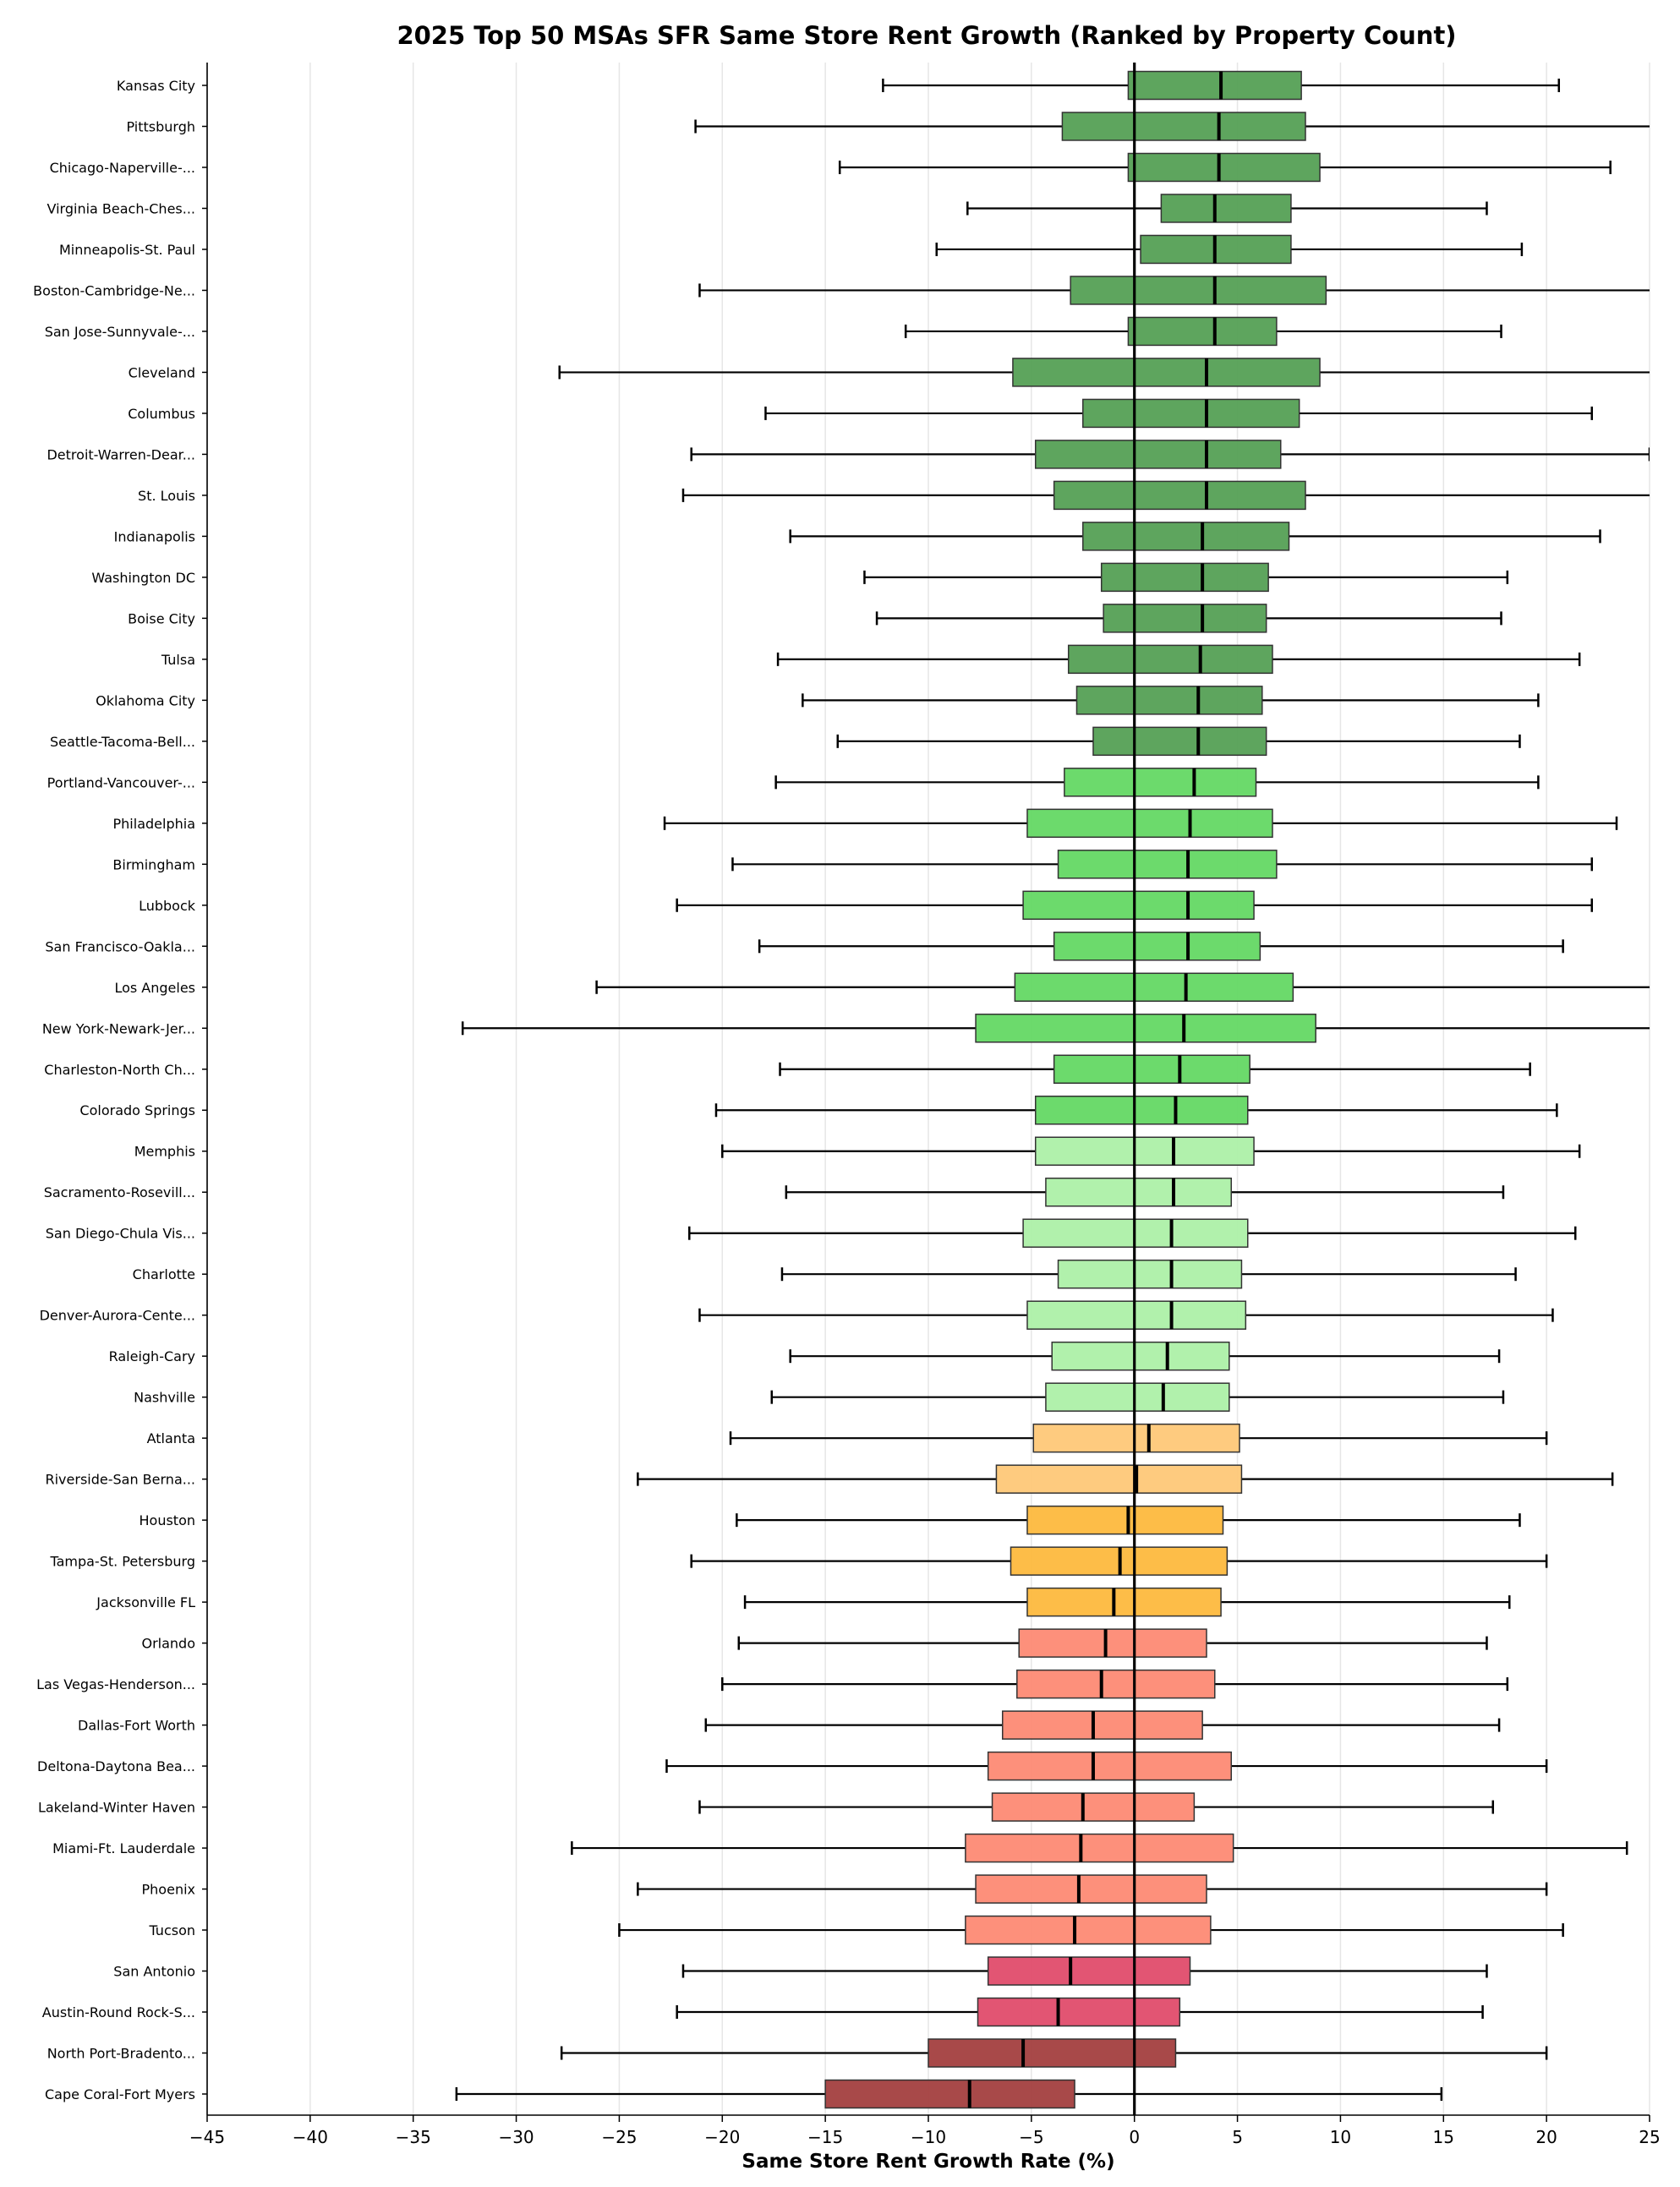 This screenshot has width=1680, height=2187. I want to click on x-tick-label: −25, so click(619, 2137).